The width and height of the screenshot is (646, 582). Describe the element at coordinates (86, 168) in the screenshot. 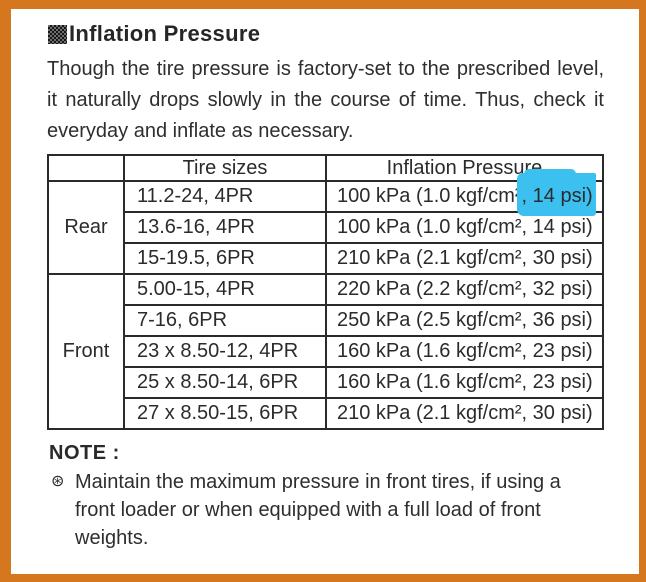

I see `header-group-empty` at that location.